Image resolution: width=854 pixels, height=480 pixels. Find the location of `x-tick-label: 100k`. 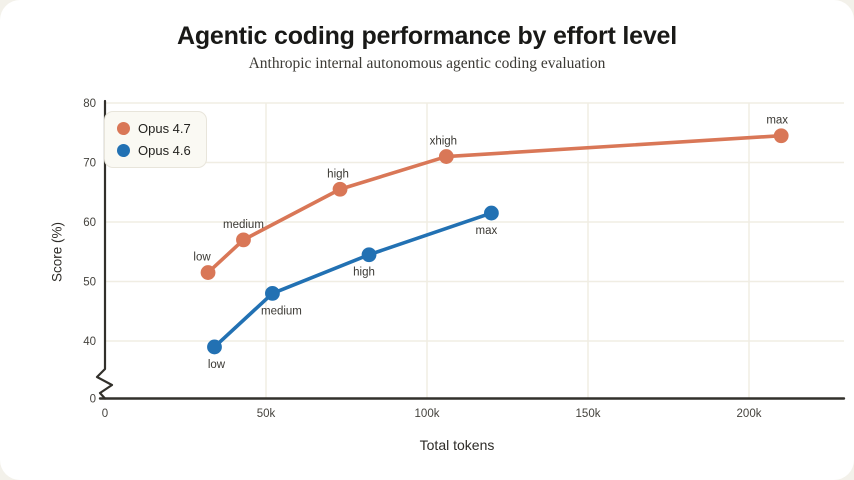

x-tick-label: 100k is located at coordinates (427, 414).